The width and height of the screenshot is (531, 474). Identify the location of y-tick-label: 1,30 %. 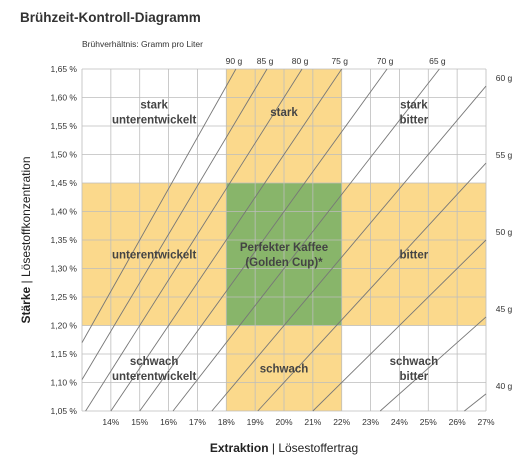
(64, 269).